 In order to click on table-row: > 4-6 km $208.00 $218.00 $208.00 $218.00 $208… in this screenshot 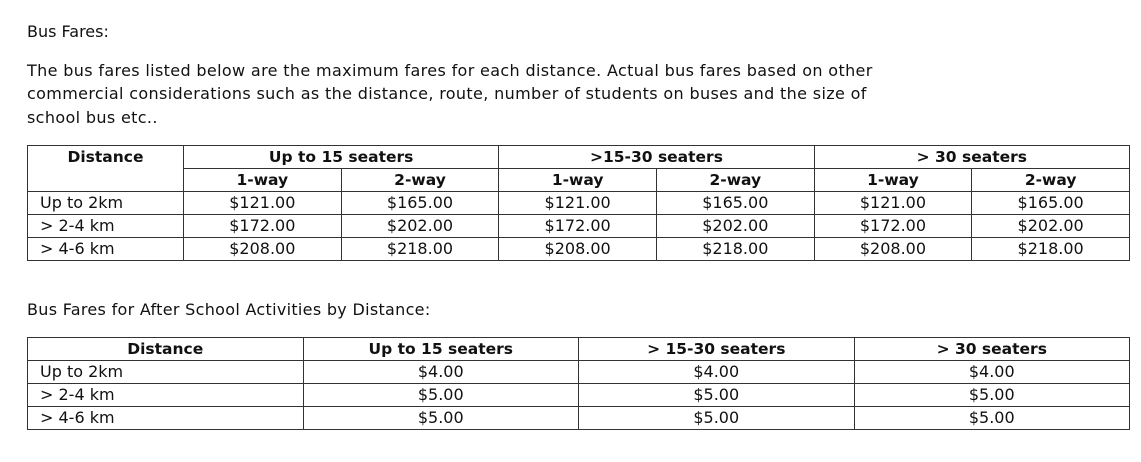, I will do `click(578, 249)`.